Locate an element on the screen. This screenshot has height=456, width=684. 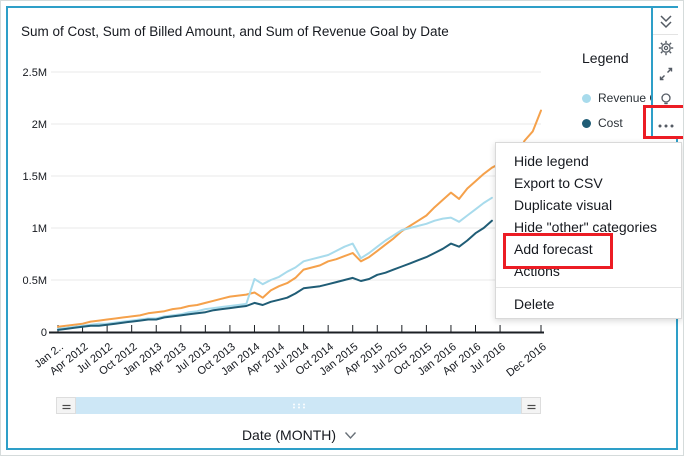
y-axis-tick-label: 1M is located at coordinates (39, 229).